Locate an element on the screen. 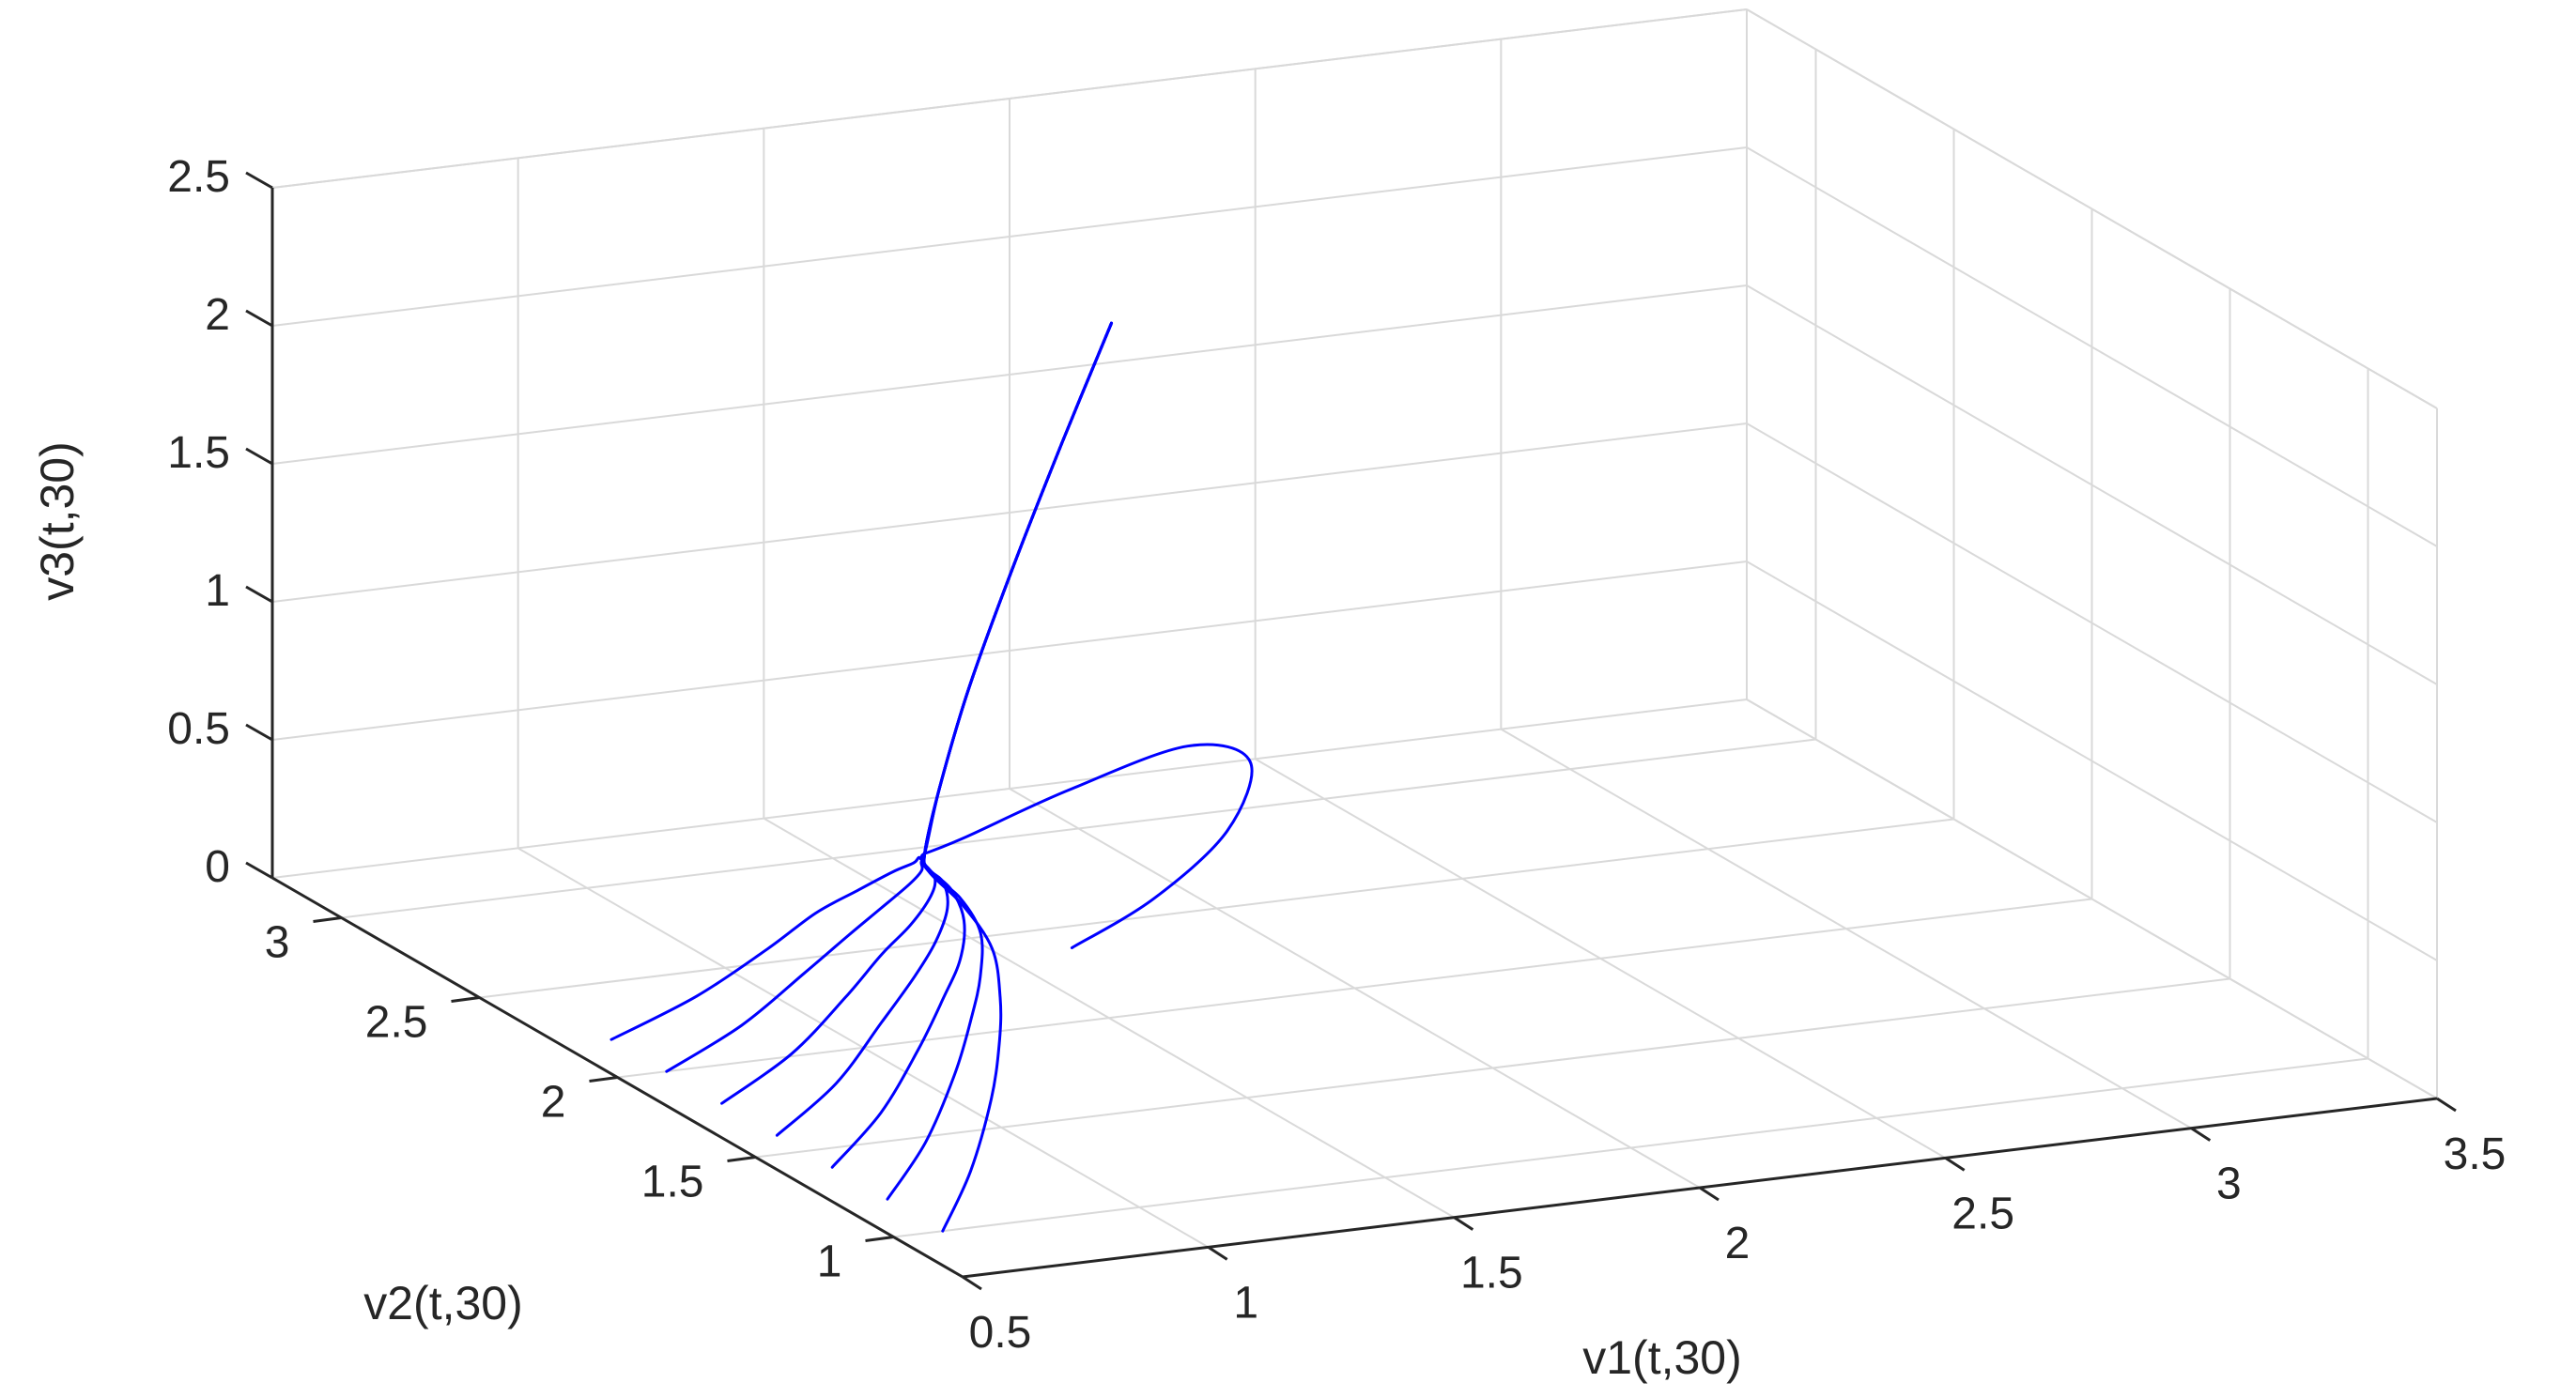  z-tick-label: 2 is located at coordinates (217, 315).